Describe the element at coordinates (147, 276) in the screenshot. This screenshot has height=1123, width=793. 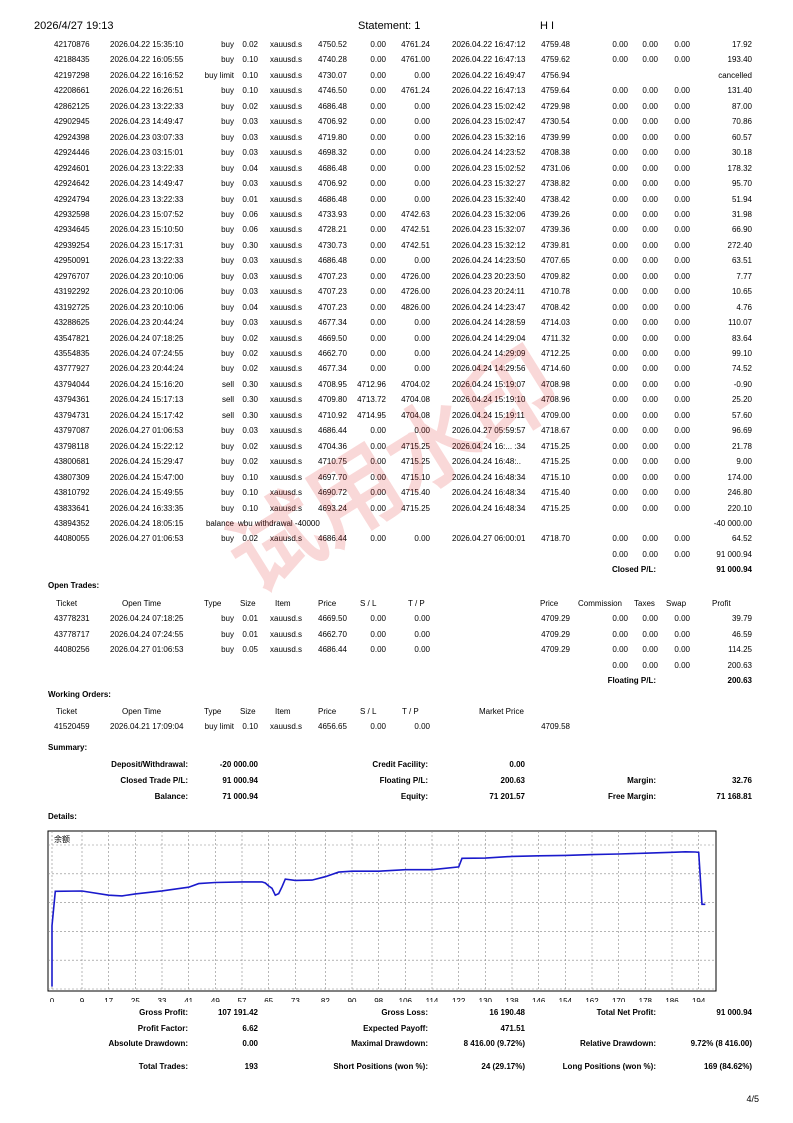
I see `table-cell: 2026.04.23 20:10:06` at that location.